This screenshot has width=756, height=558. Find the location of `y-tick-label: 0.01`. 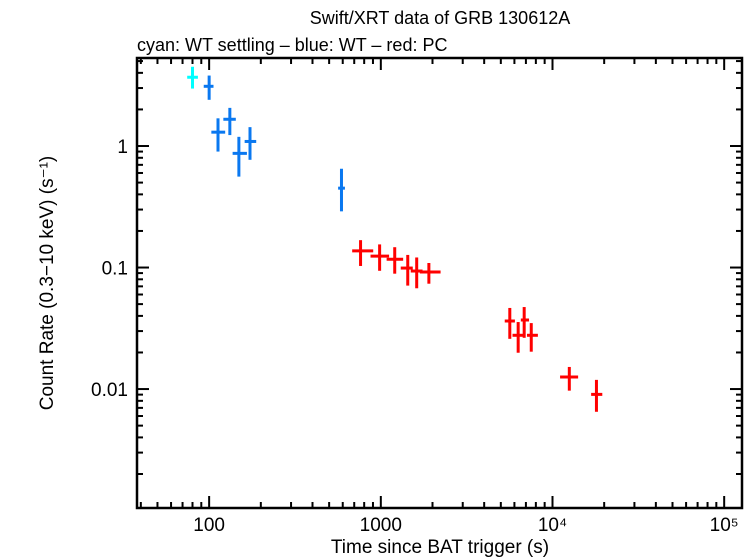

y-tick-label: 0.01 is located at coordinates (109, 390).